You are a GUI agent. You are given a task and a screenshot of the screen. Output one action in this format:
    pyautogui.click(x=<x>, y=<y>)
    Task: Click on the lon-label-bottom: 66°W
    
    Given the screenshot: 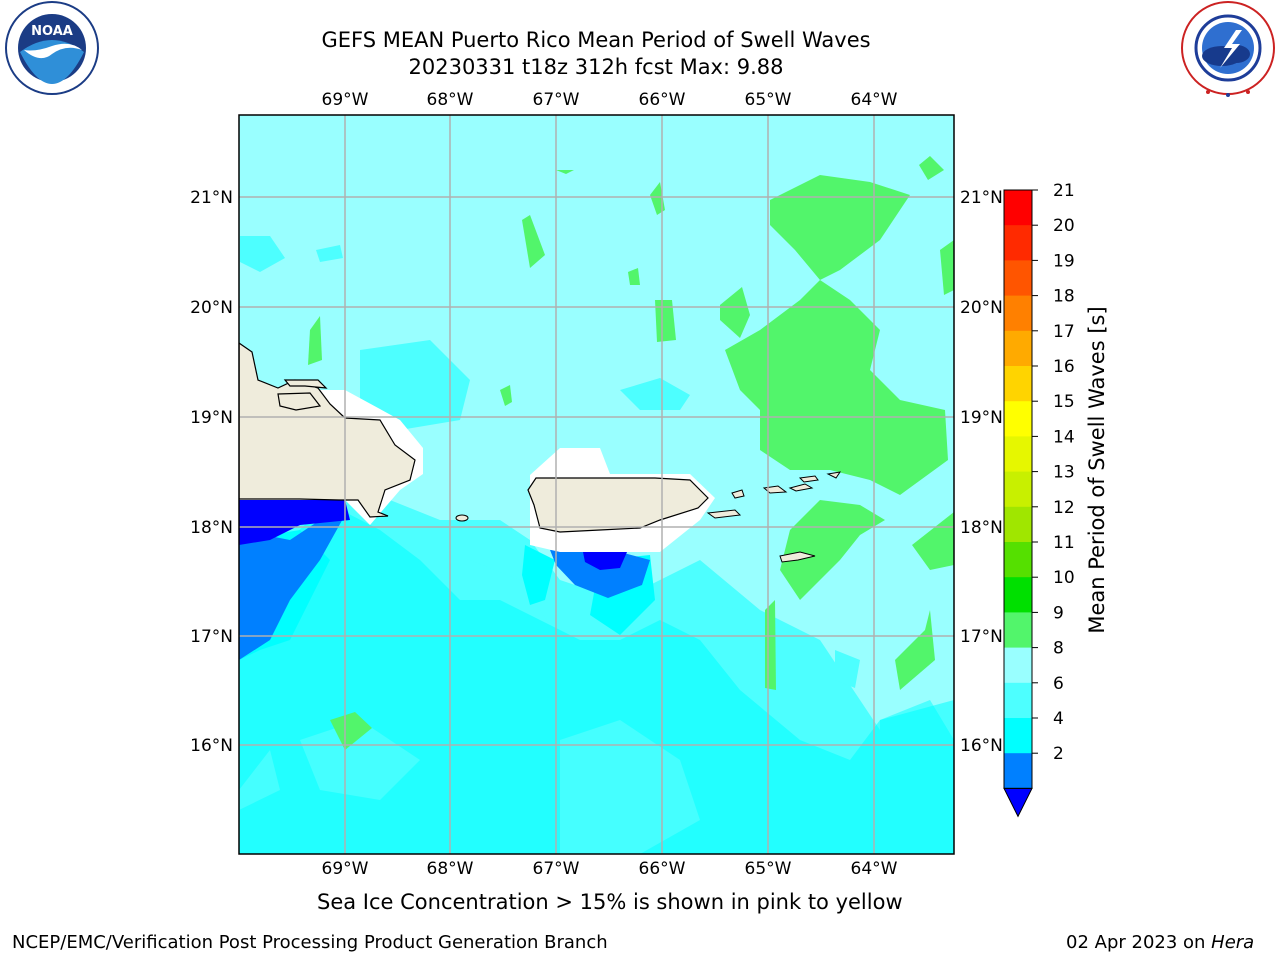 What is the action you would take?
    pyautogui.click(x=662, y=869)
    